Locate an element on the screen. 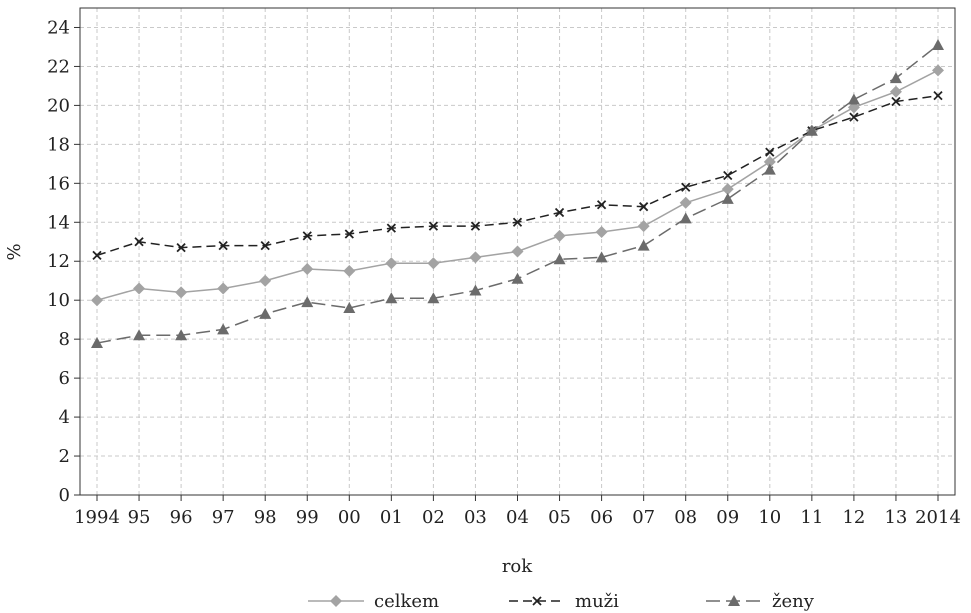  y-tick-label: 6 is located at coordinates (64, 378).